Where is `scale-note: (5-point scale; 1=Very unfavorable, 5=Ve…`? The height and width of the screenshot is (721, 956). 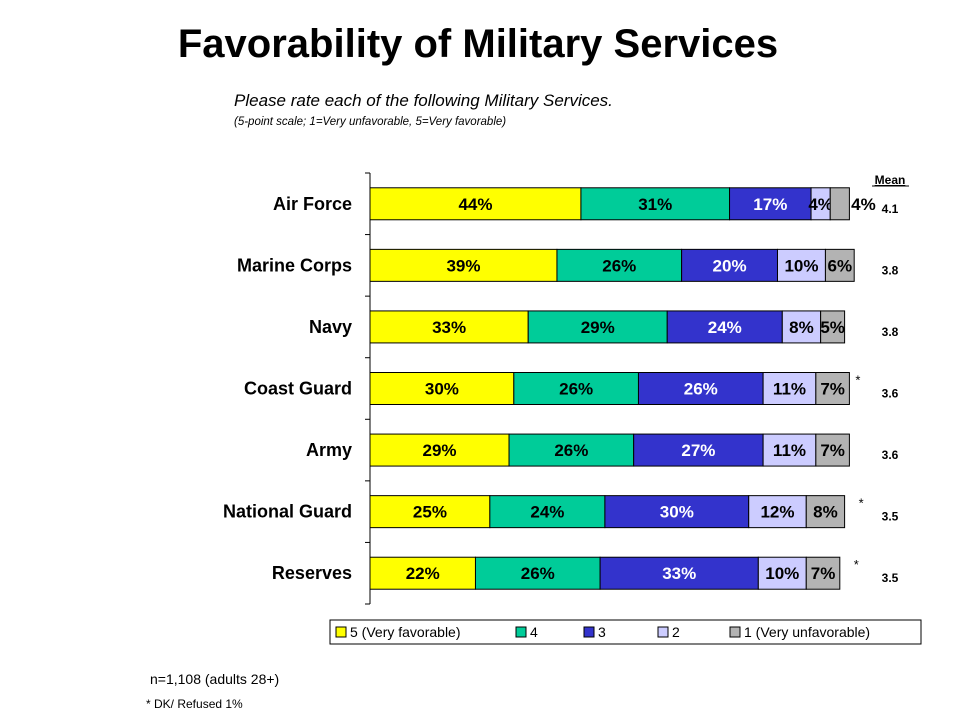 scale-note: (5-point scale; 1=Very unfavorable, 5=Ve… is located at coordinates (370, 122).